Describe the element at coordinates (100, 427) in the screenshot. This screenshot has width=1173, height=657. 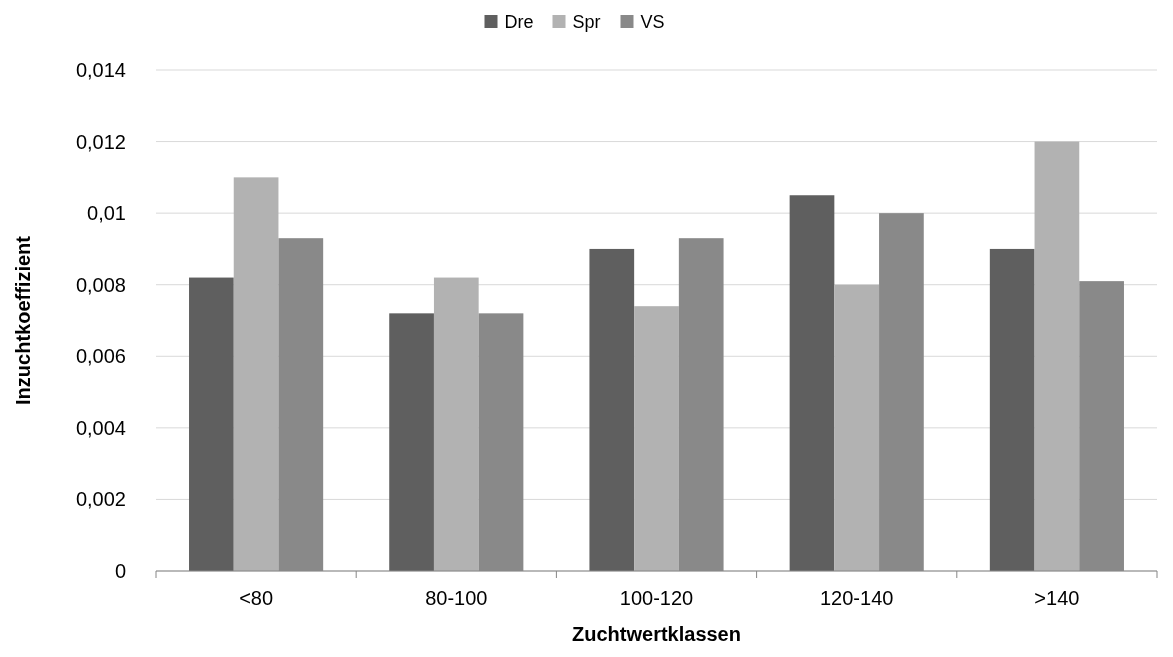
I see `y-tick-label: 0,004` at that location.